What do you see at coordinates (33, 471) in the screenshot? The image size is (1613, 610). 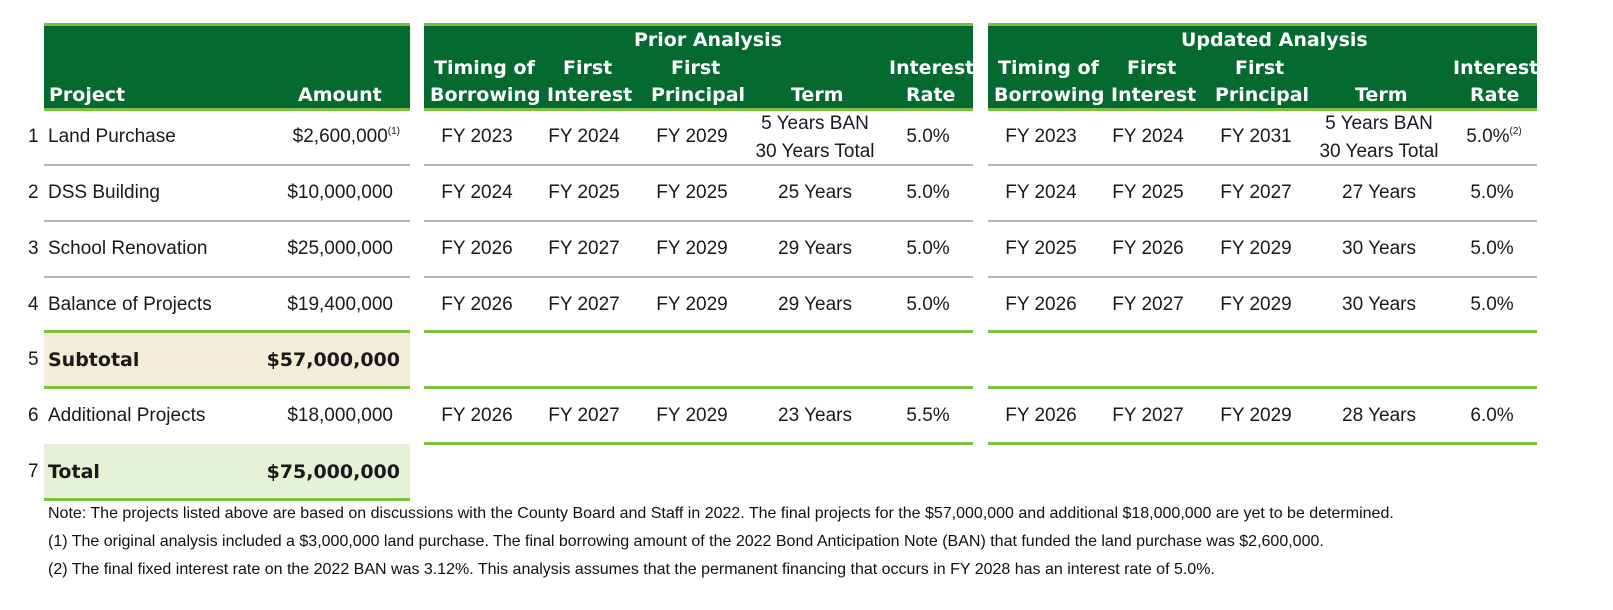 I see `row-number: 7` at bounding box center [33, 471].